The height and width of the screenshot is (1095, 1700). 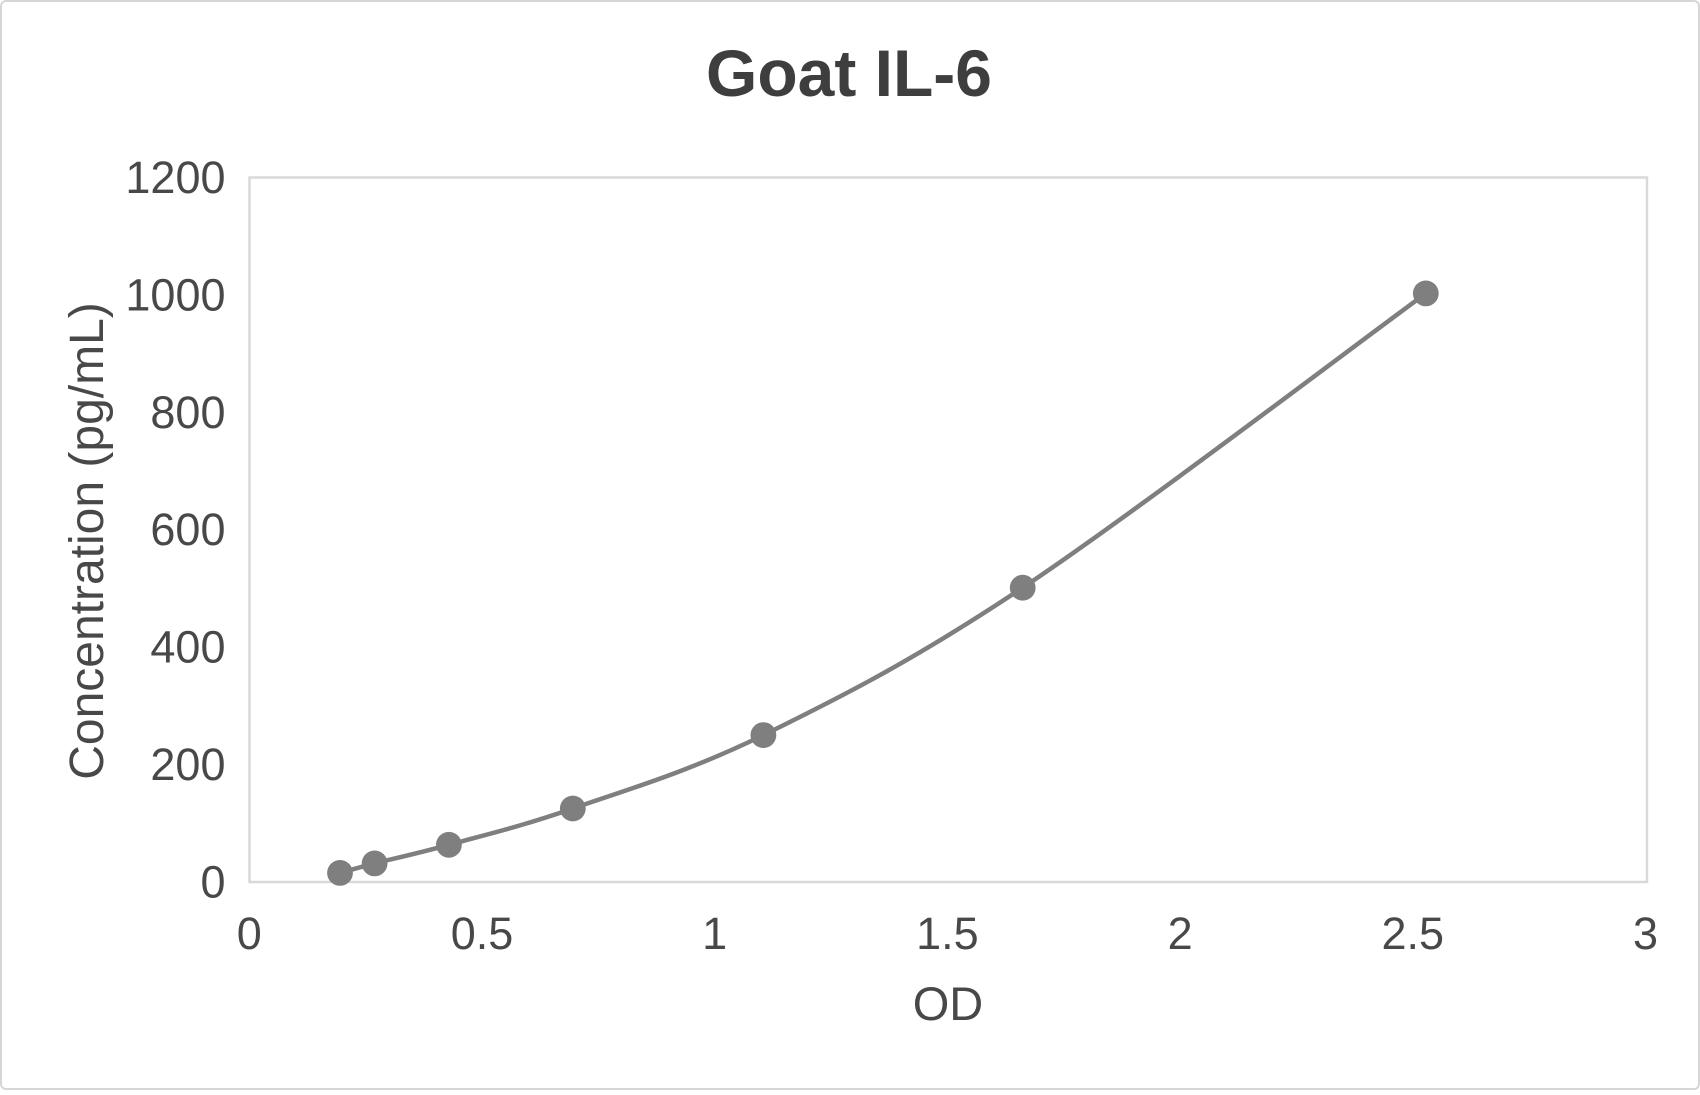 I want to click on svg-text: 2, so click(x=1180, y=933).